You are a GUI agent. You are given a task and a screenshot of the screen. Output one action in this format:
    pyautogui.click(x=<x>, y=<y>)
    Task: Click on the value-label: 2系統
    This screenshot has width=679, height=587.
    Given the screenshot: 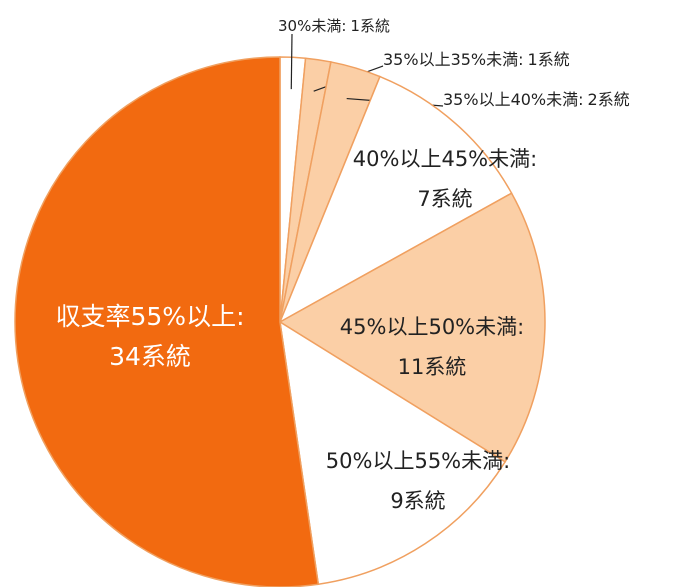 What is the action you would take?
    pyautogui.click(x=609, y=99)
    